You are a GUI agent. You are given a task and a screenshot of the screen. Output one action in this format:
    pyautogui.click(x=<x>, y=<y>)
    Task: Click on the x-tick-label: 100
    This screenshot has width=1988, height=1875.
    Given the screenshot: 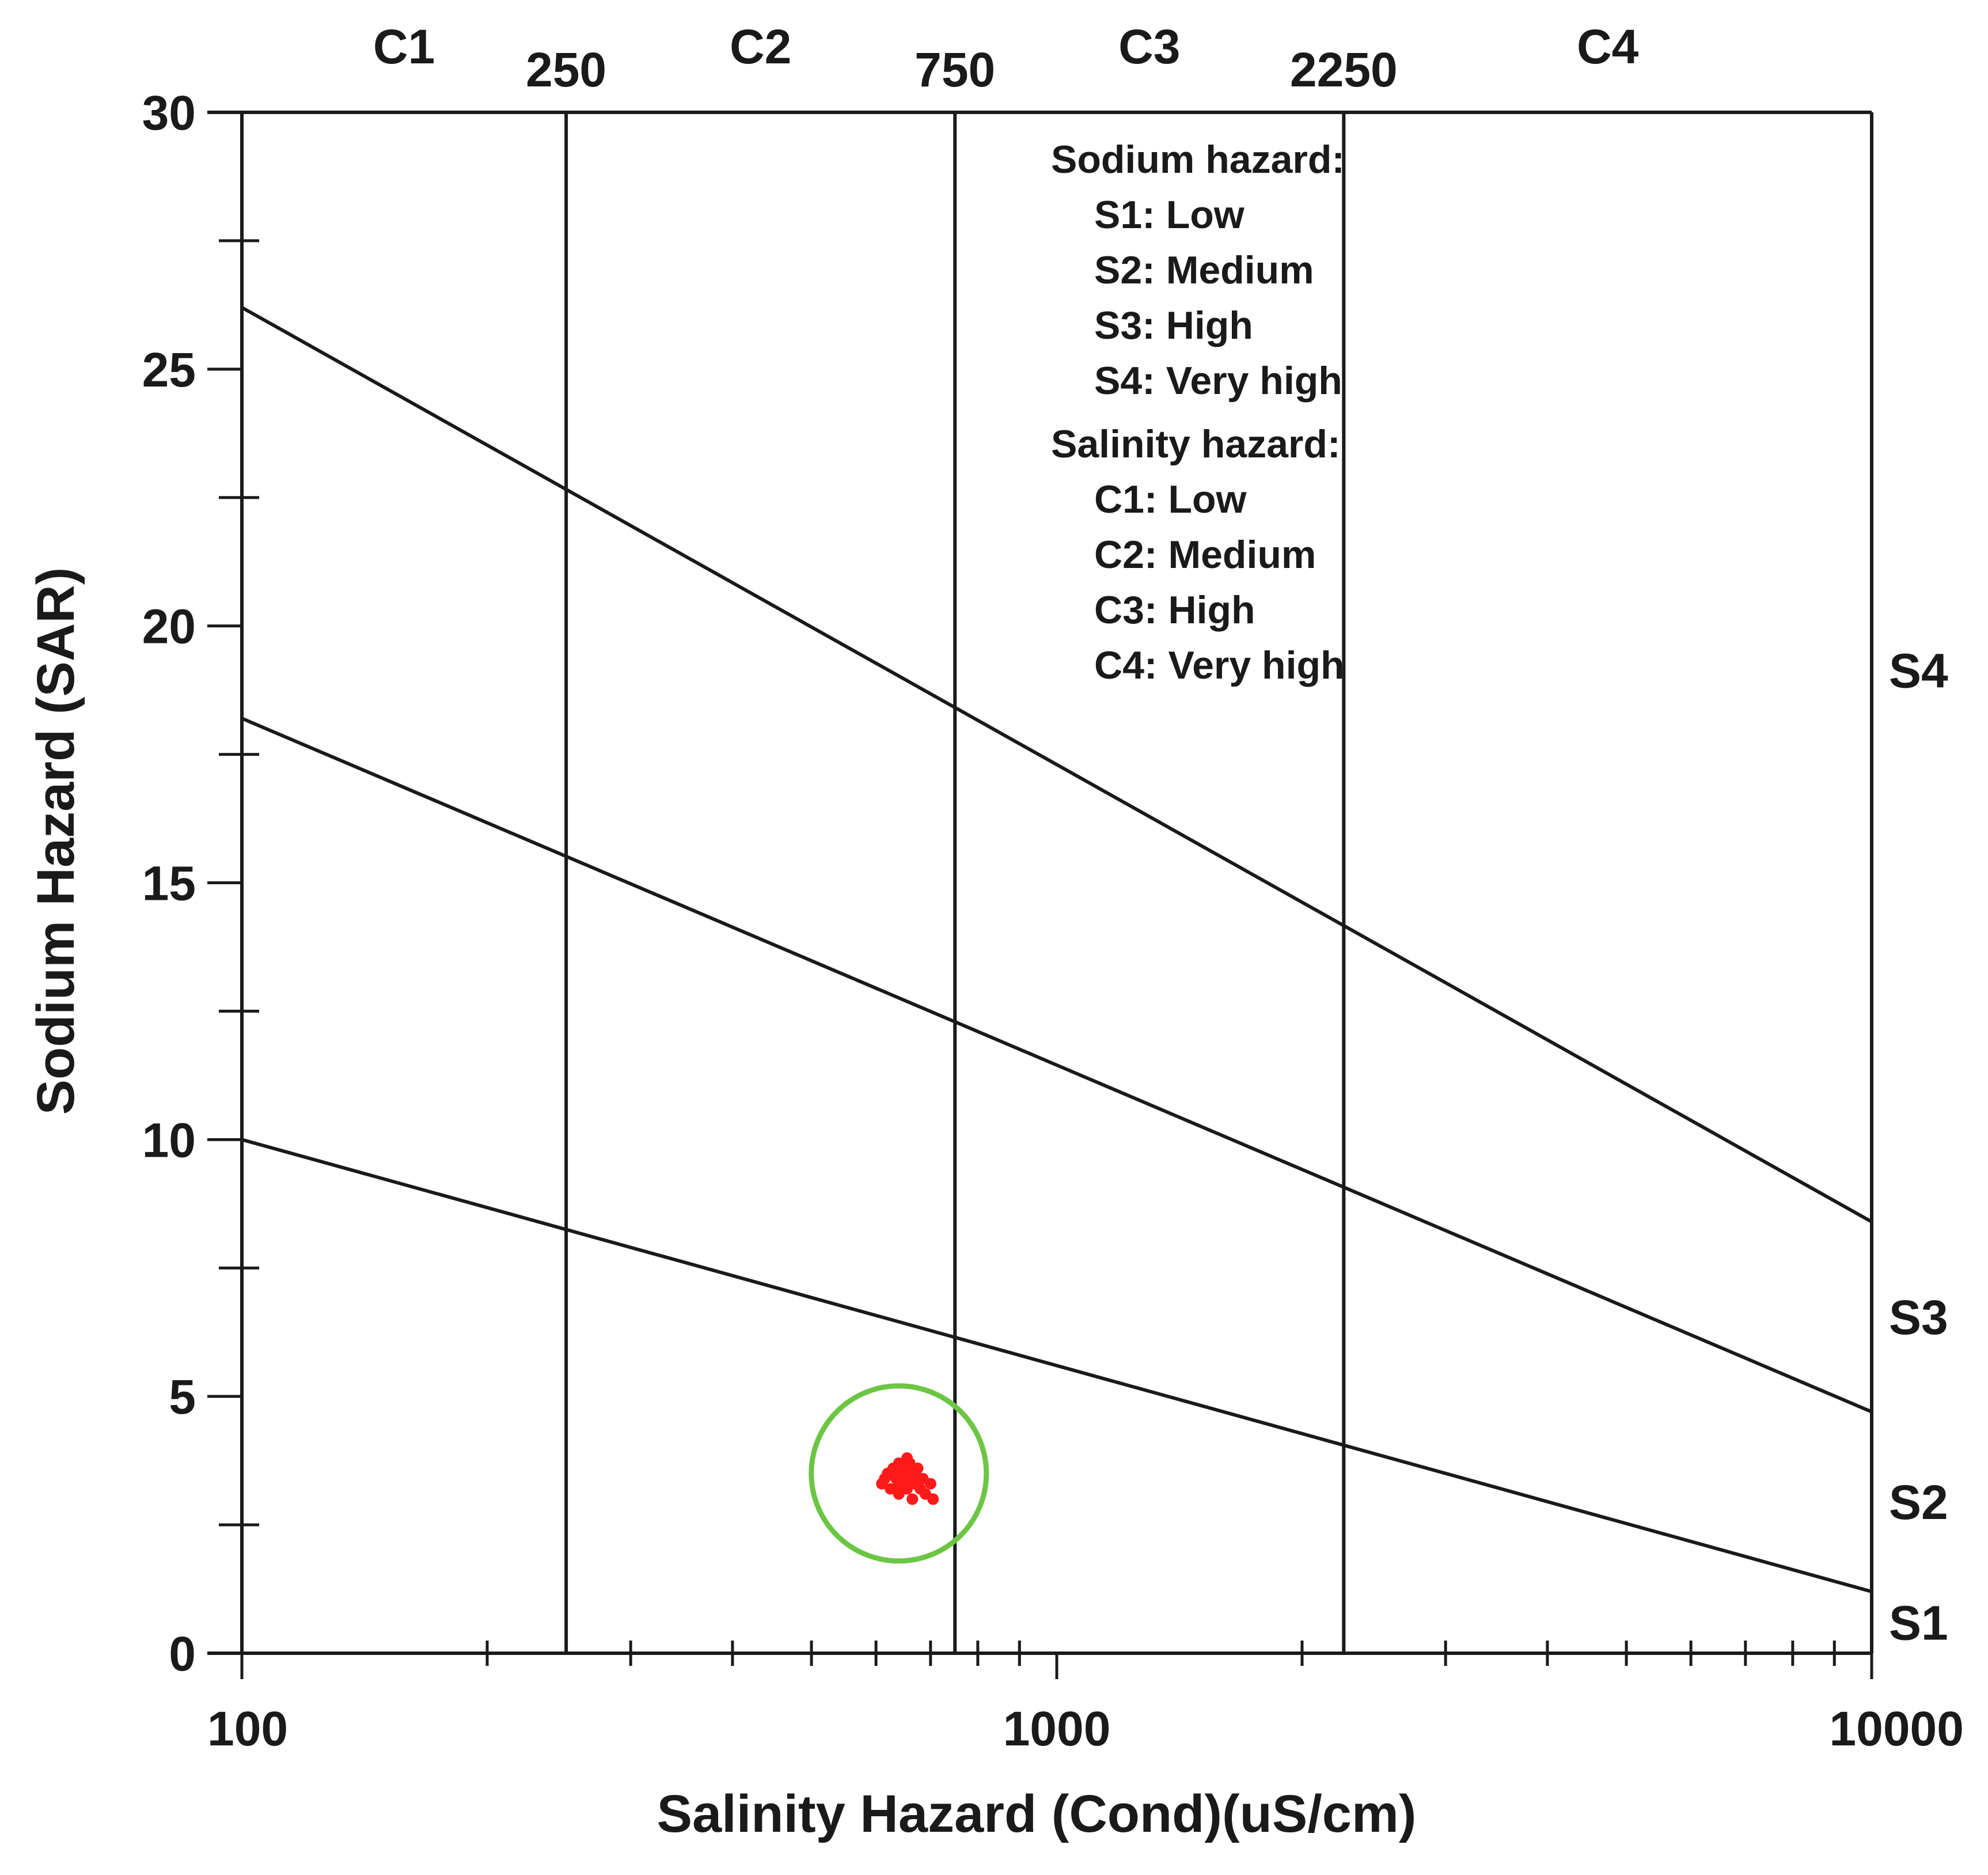 What is the action you would take?
    pyautogui.click(x=247, y=1729)
    